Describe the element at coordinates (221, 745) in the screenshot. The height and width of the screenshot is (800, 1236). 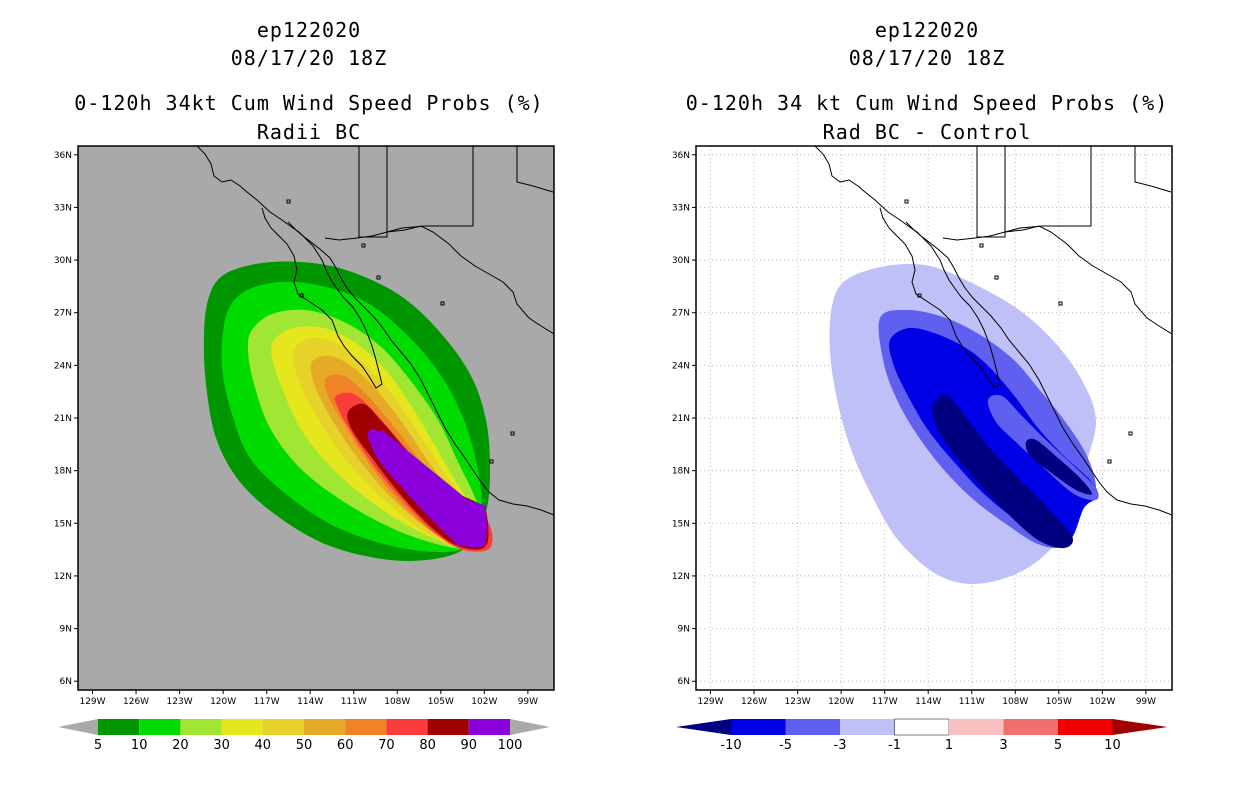
I see `colorbar-label: 30` at that location.